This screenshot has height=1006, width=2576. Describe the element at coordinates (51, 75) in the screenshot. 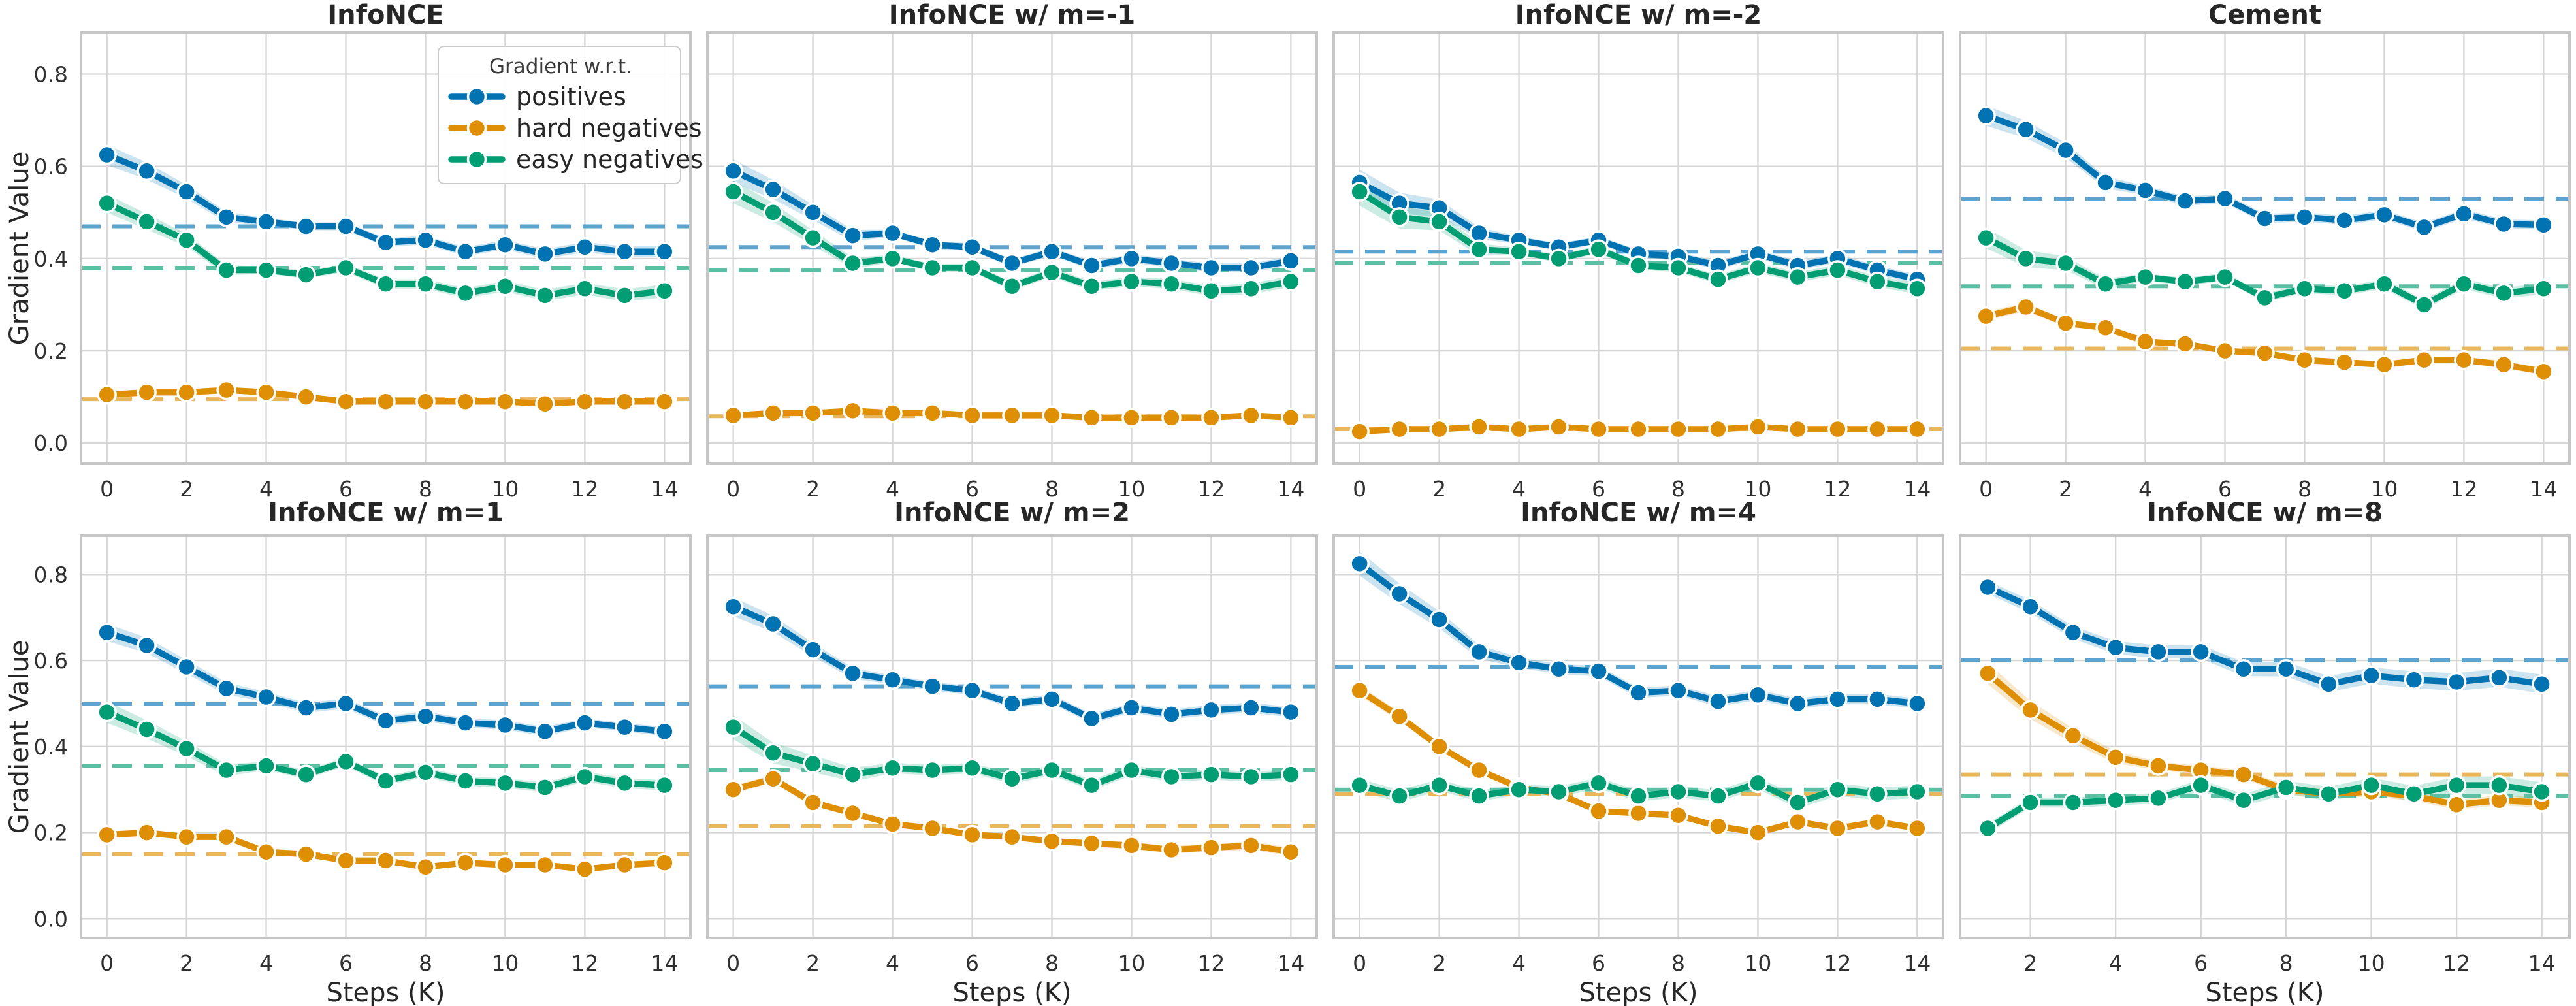

I see `svg-text: 0.8` at that location.